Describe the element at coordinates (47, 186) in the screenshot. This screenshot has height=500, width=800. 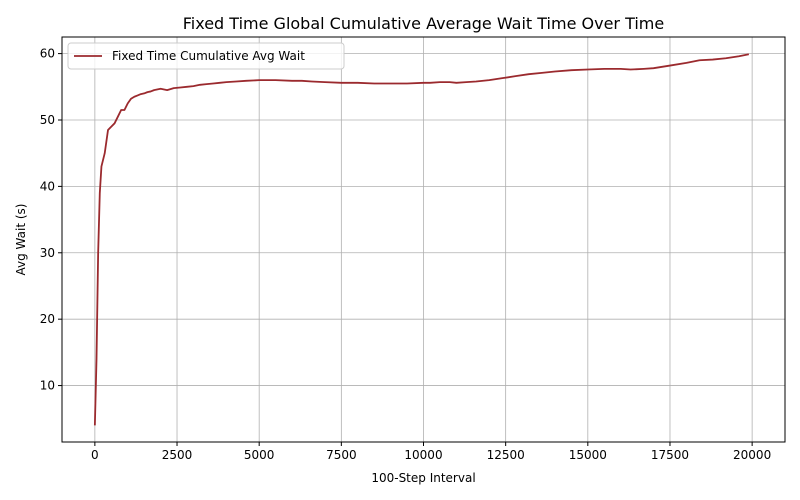
I see `y-tick-label: 40` at that location.